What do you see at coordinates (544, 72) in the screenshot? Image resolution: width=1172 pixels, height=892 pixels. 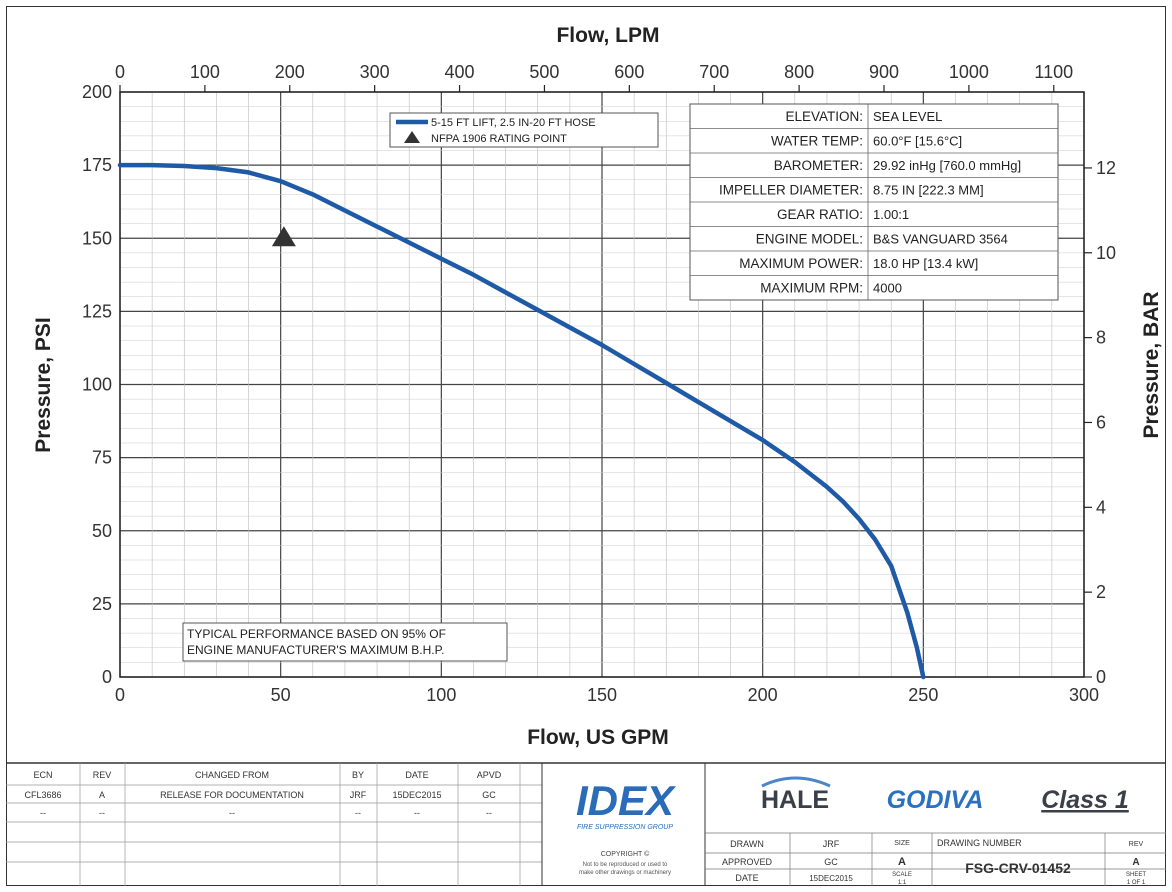 I see `x2-tick-label: 500` at bounding box center [544, 72].